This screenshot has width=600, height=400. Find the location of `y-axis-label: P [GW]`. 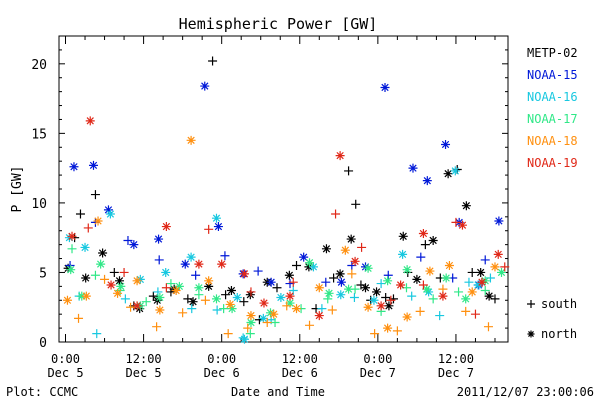

y-axis-label: P [GW] is located at coordinates (17, 189).